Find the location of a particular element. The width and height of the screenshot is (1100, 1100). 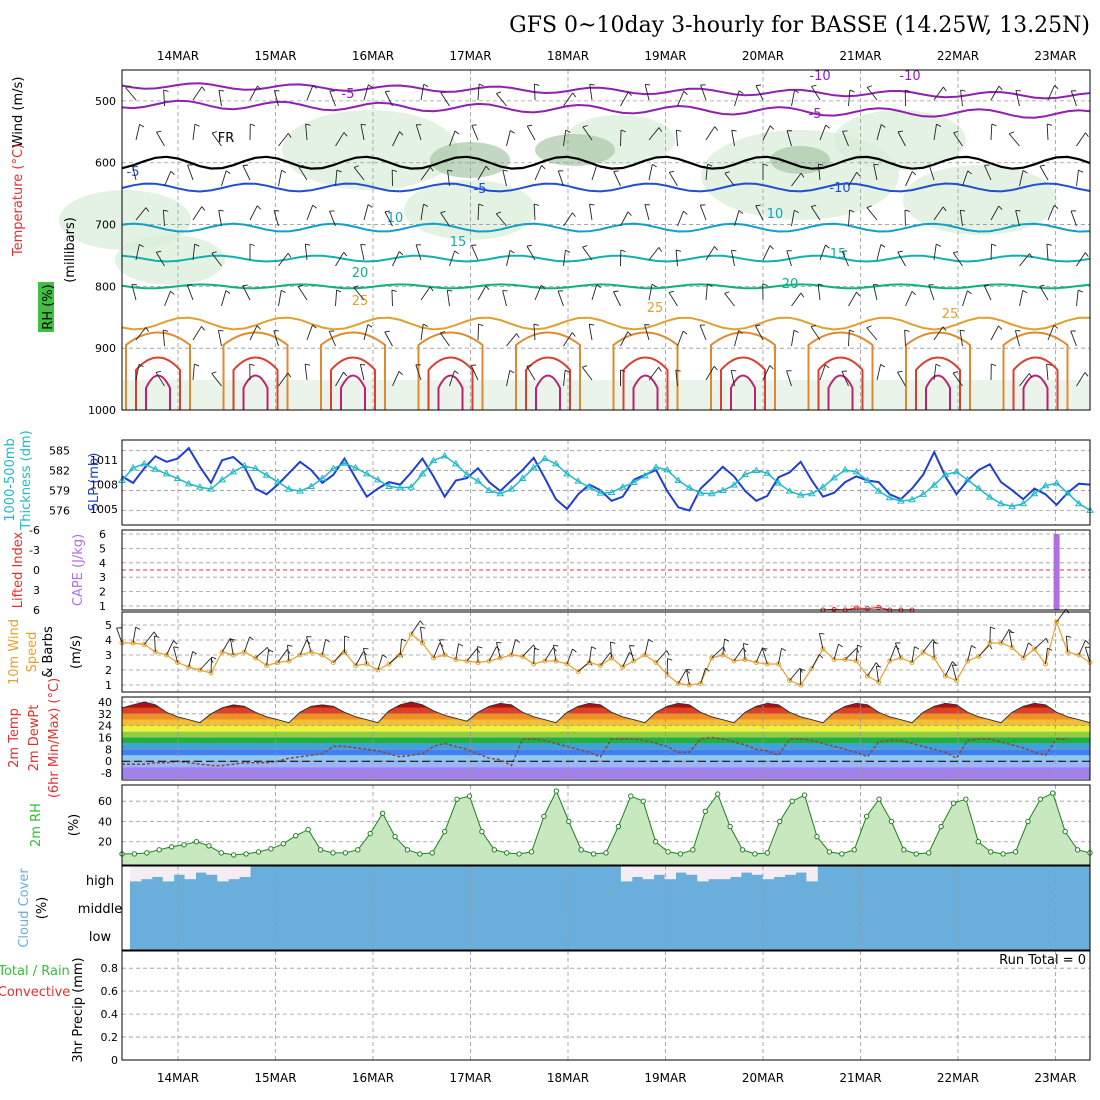

wind-speed-line is located at coordinates (606, 653).